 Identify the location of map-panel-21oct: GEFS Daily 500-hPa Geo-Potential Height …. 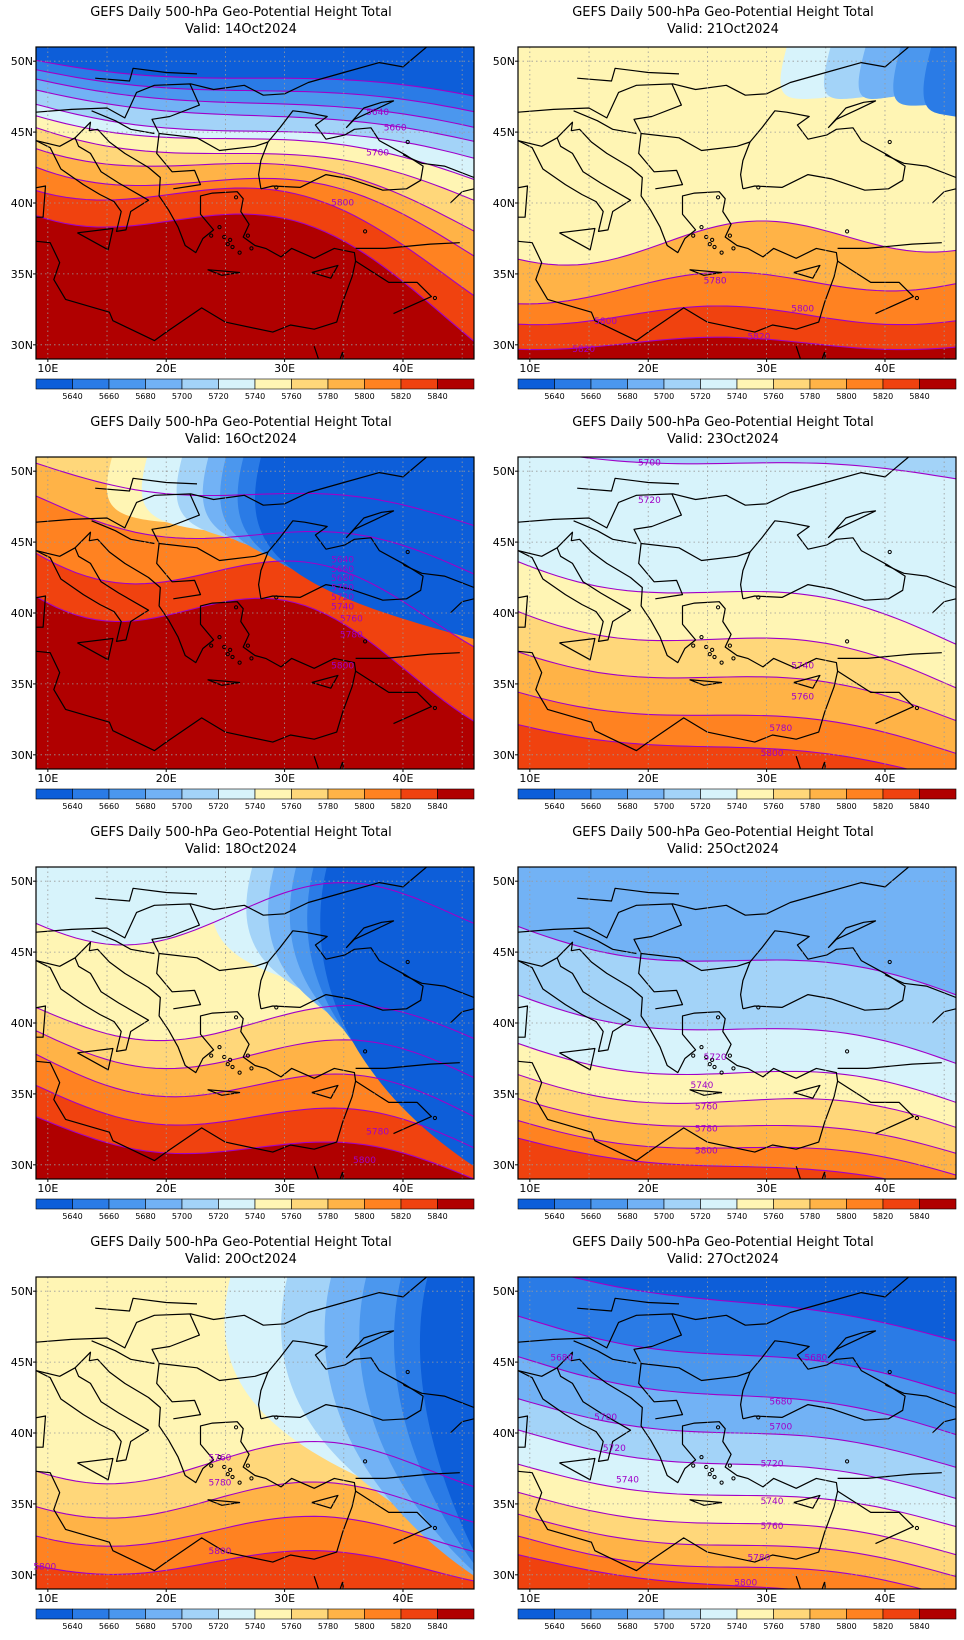
(723, 205).